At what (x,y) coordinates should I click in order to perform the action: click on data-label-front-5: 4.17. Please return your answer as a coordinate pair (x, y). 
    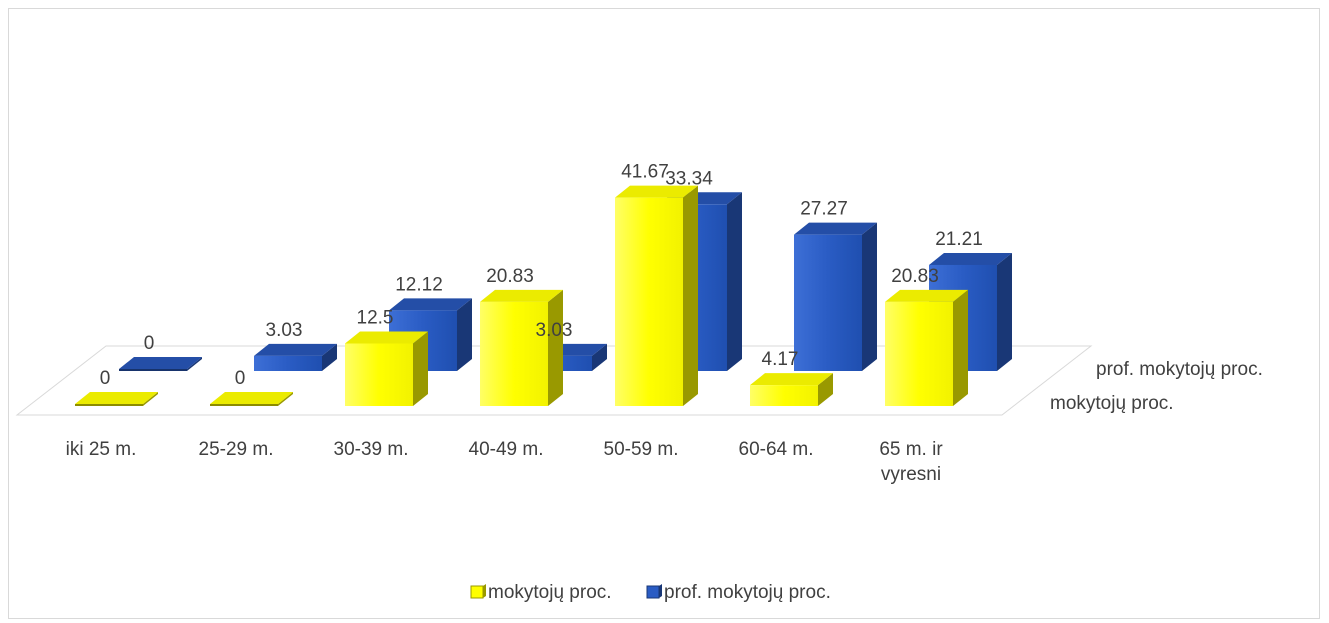
    Looking at the image, I should click on (780, 359).